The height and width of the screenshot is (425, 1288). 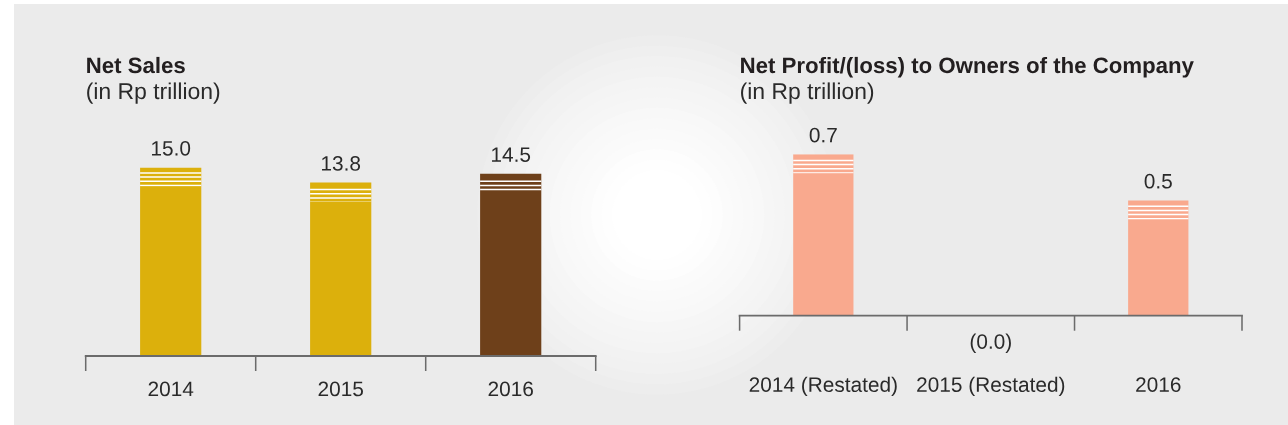 What do you see at coordinates (1158, 181) in the screenshot?
I see `data-label: 0.5` at bounding box center [1158, 181].